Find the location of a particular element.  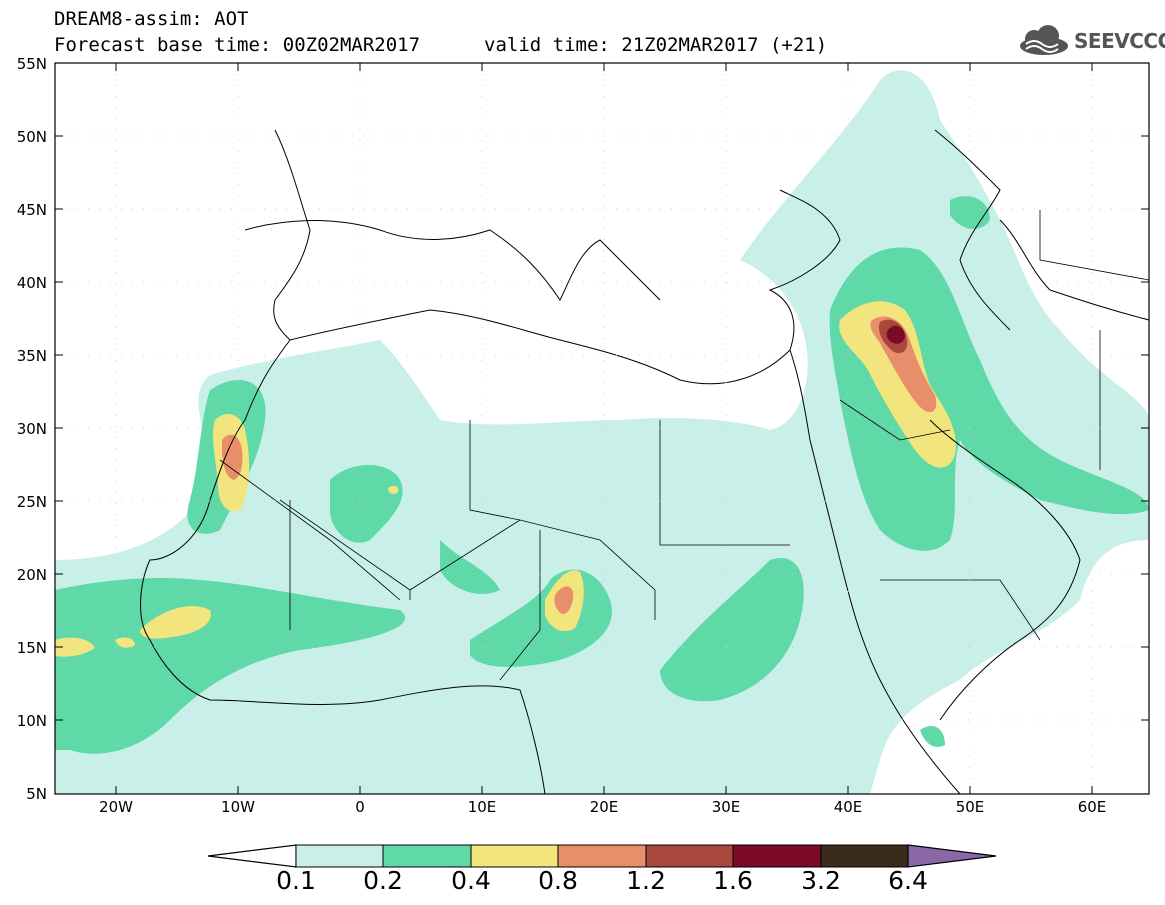

lon-label: 40E is located at coordinates (848, 807).